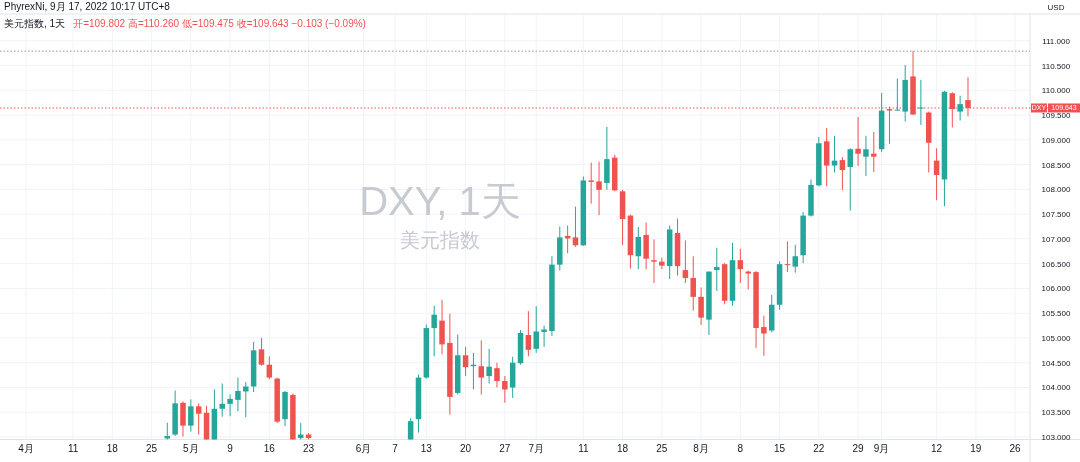 This screenshot has width=1080, height=462. I want to click on x-tick-label: 13, so click(426, 448).